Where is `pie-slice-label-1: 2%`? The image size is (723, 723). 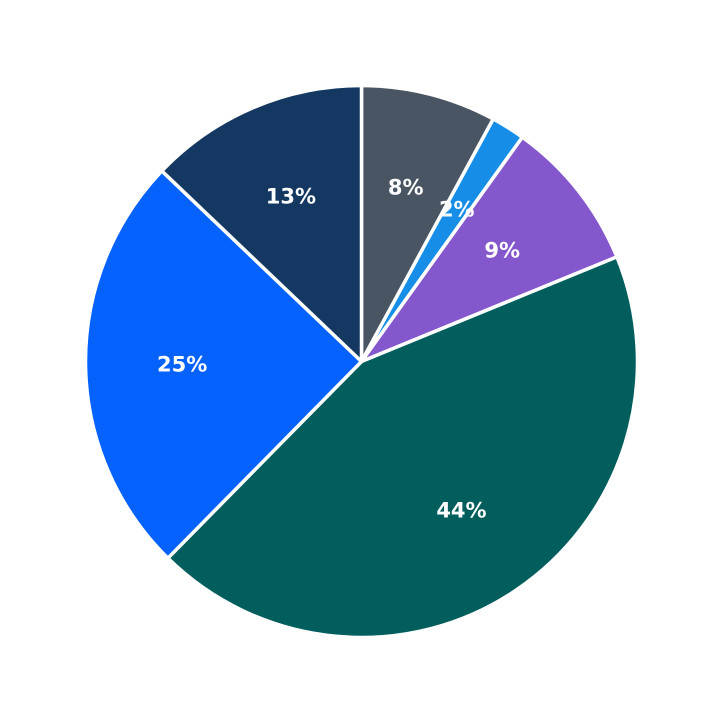
pie-slice-label-1: 2% is located at coordinates (457, 209).